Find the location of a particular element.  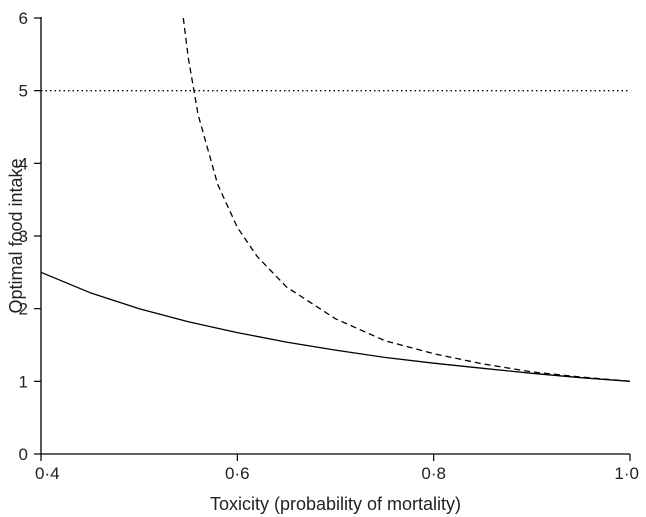

y-tick-label: 6 is located at coordinates (23, 18).